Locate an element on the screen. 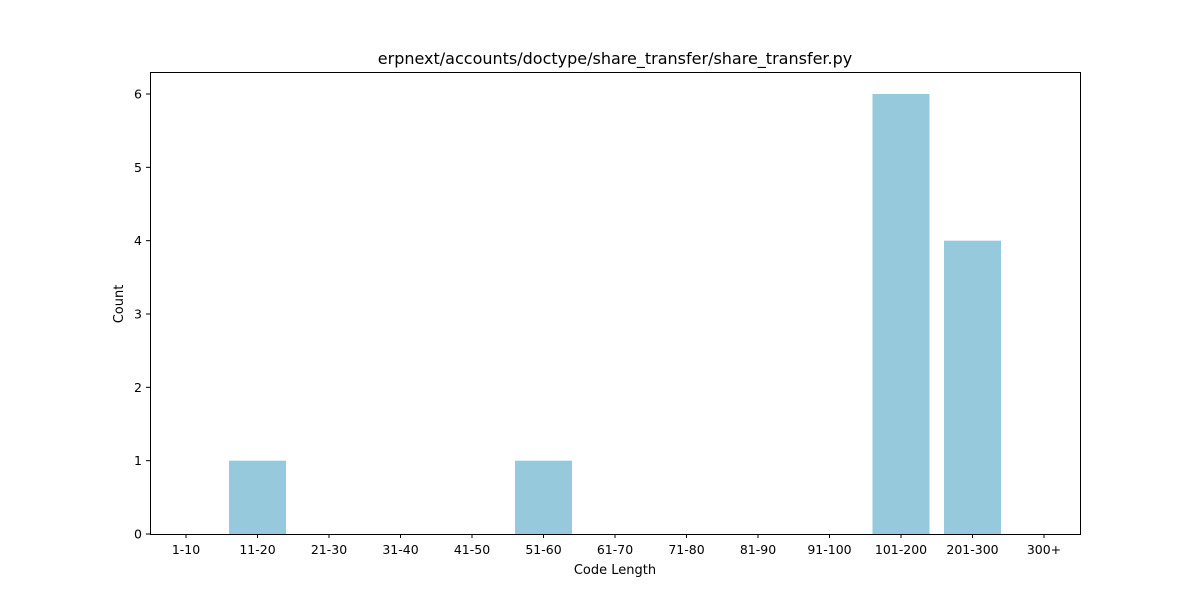 Image resolution: width=1200 pixels, height=600 pixels. x-tick-label: 41-50 is located at coordinates (472, 549).